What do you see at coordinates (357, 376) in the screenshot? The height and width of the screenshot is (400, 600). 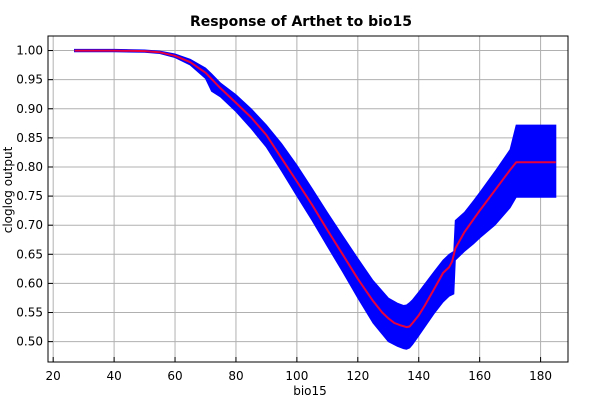 I see `x-tick-label: 120` at bounding box center [357, 376].